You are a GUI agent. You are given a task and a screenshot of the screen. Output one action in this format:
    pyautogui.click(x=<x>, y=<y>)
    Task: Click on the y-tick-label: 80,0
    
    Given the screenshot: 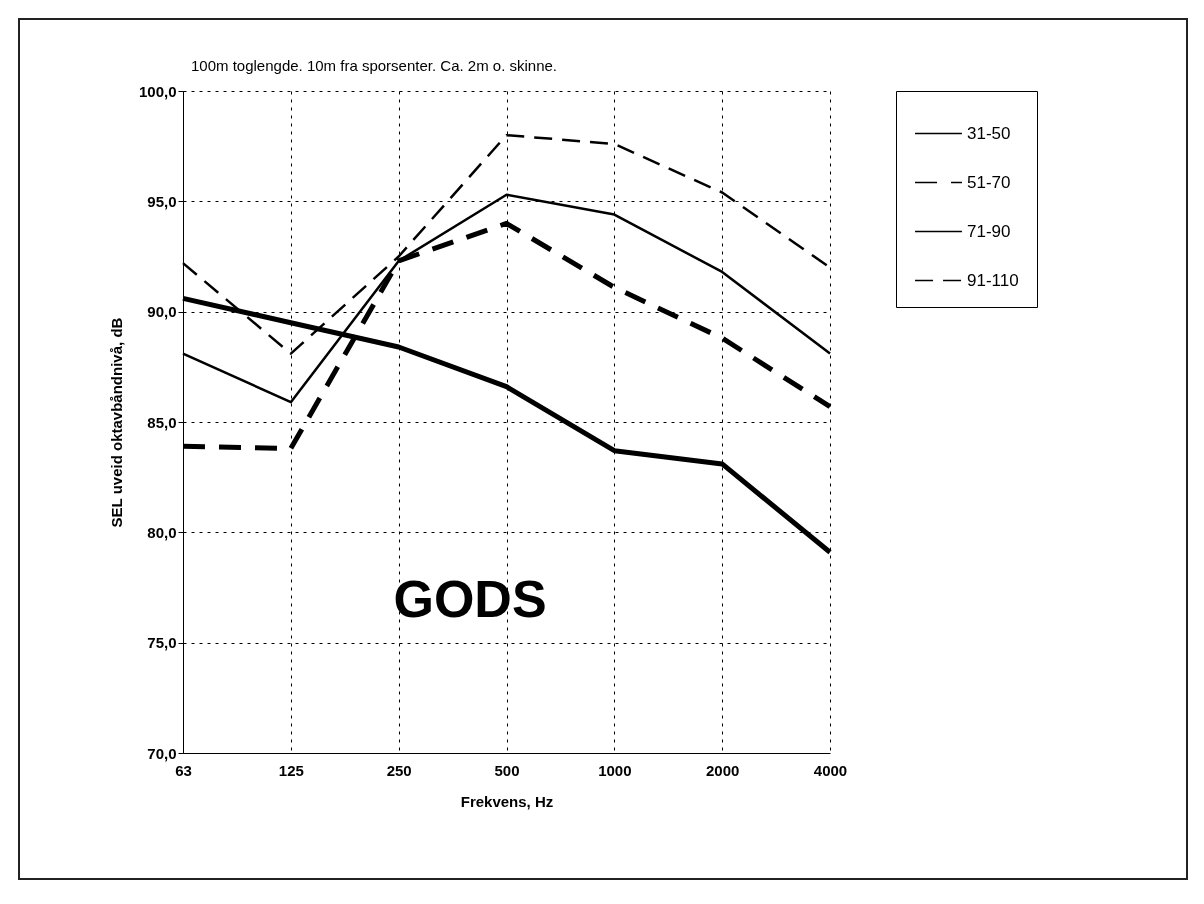 What is the action you would take?
    pyautogui.click(x=162, y=532)
    